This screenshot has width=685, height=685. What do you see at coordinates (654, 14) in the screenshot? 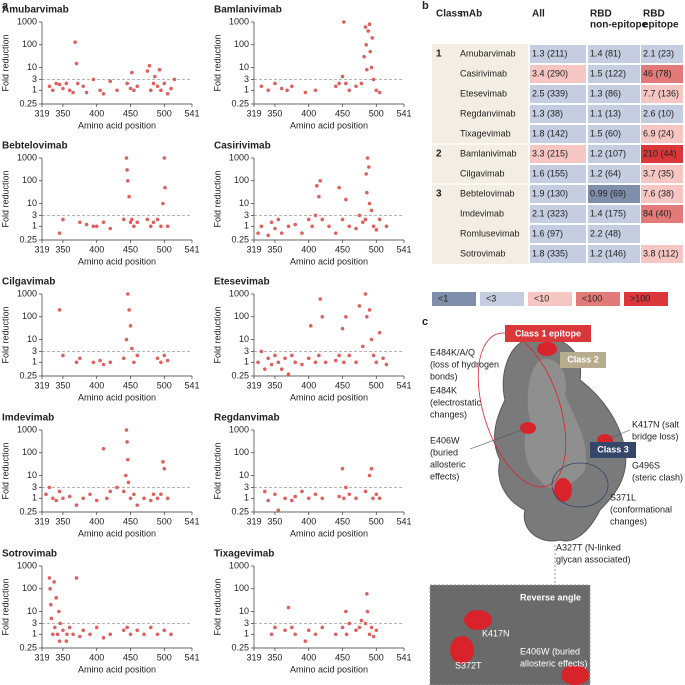
I see `table-header: RBD` at bounding box center [654, 14].